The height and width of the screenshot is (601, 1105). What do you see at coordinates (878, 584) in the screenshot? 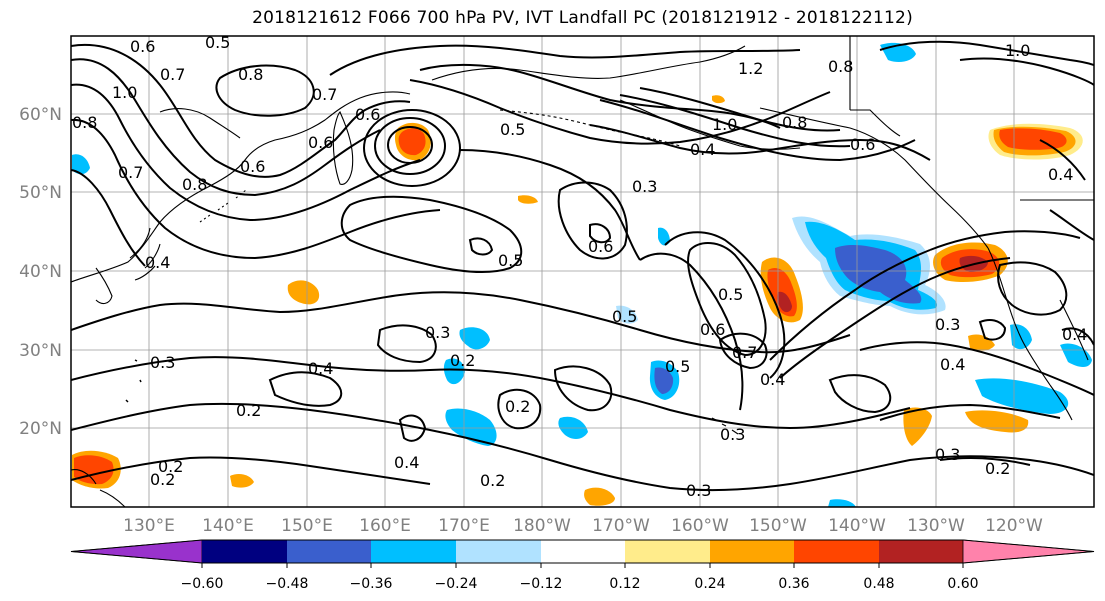
I see `colorbar-tick-label: 0.48` at bounding box center [878, 584].